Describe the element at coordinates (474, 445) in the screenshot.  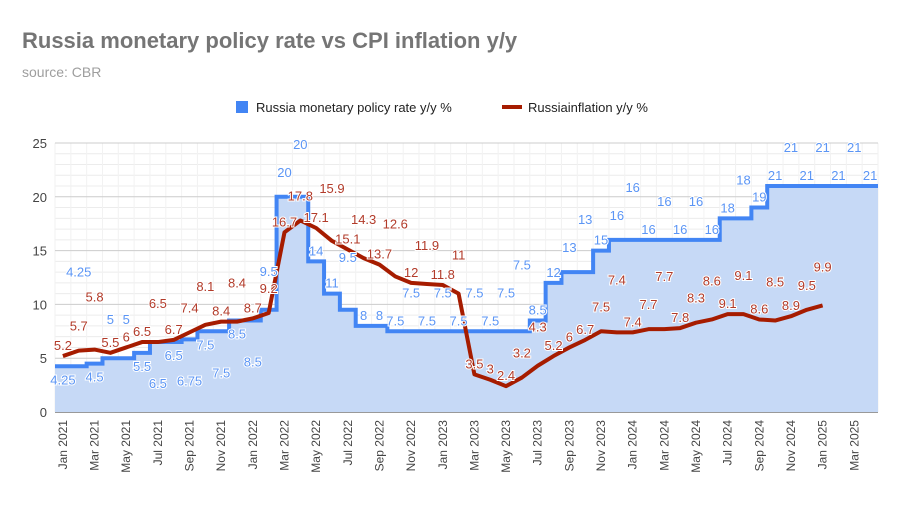
I see `x-tick-label: Mar 2023` at that location.